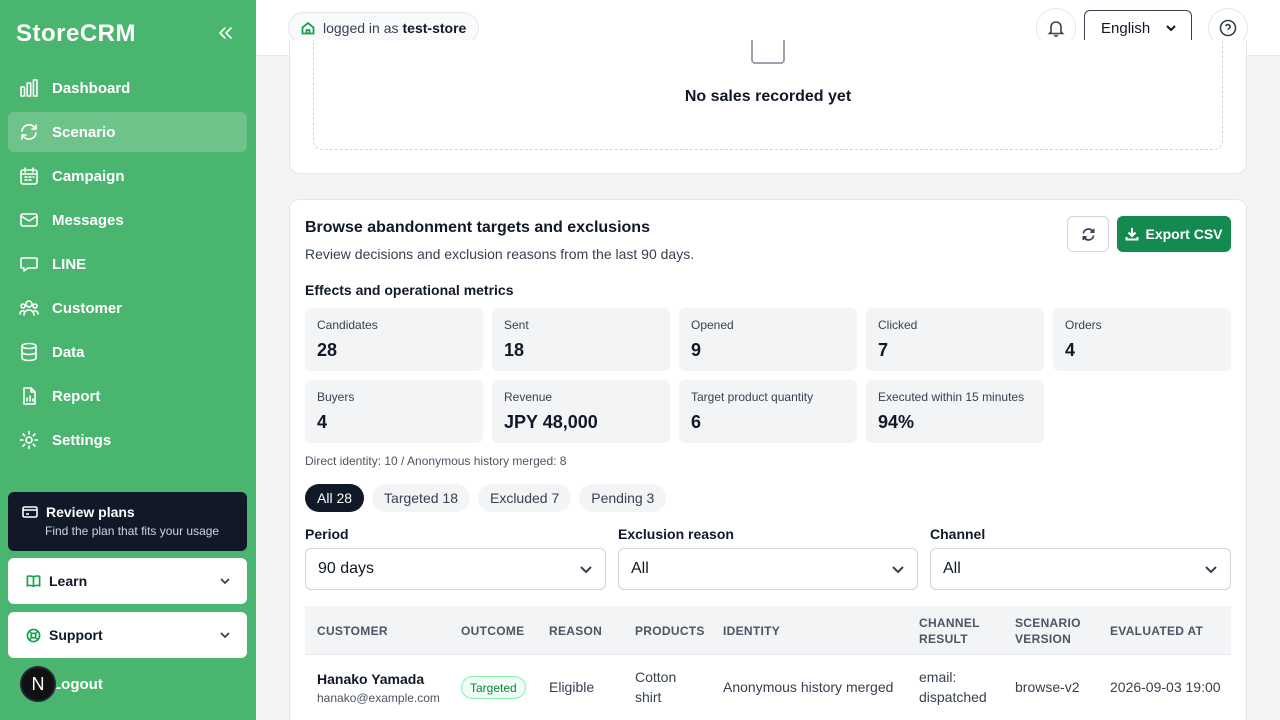  I want to click on metric-clicked: Clicked 7, so click(955, 339).